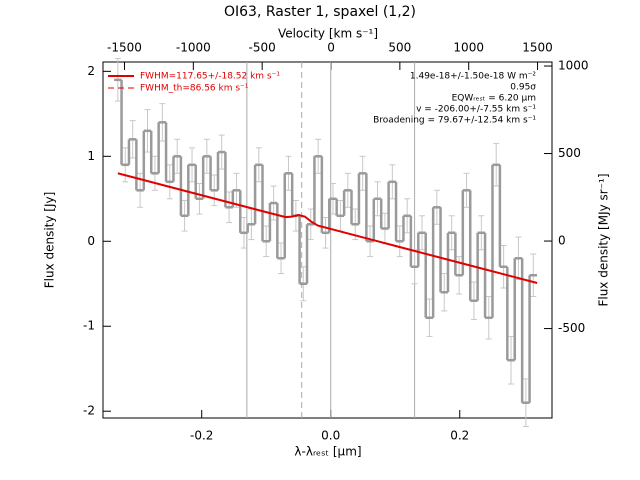 The image size is (640, 480). I want to click on y2-tick-label: 0, so click(562, 241).